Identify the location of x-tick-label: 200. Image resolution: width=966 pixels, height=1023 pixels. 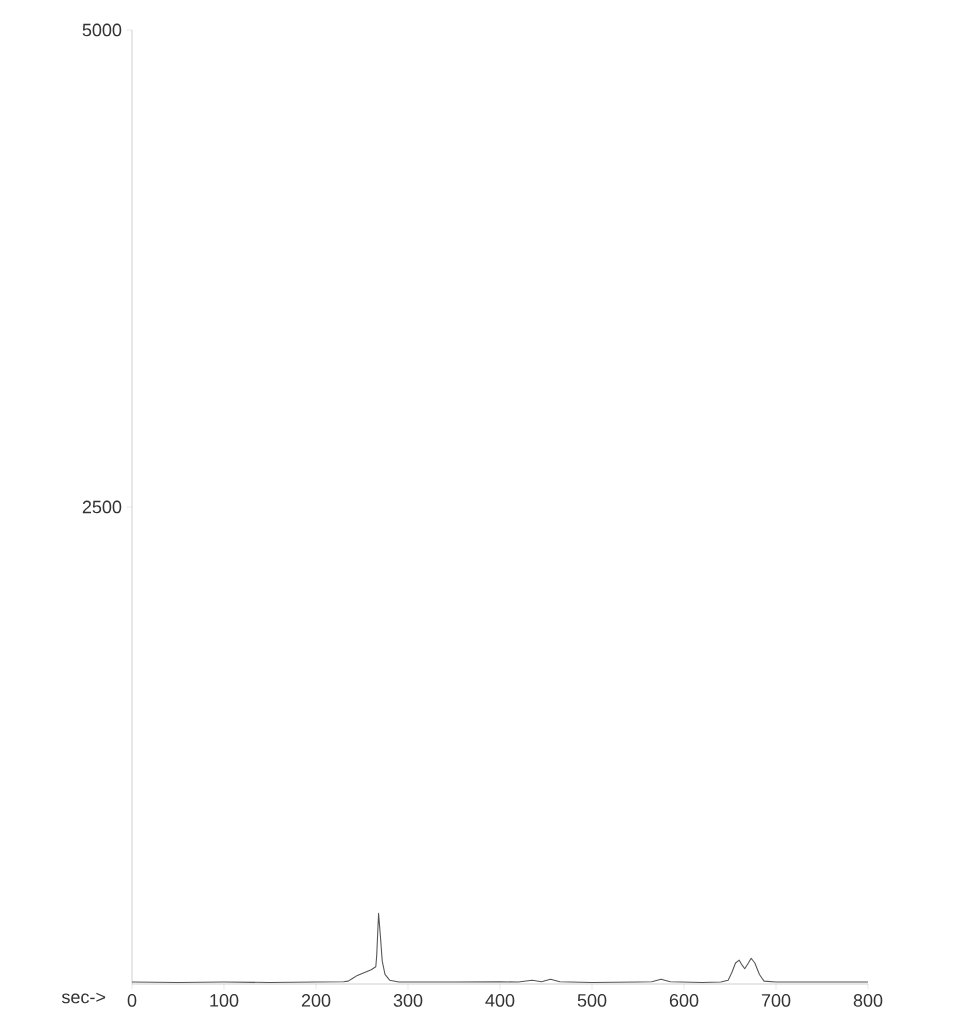
(316, 1000).